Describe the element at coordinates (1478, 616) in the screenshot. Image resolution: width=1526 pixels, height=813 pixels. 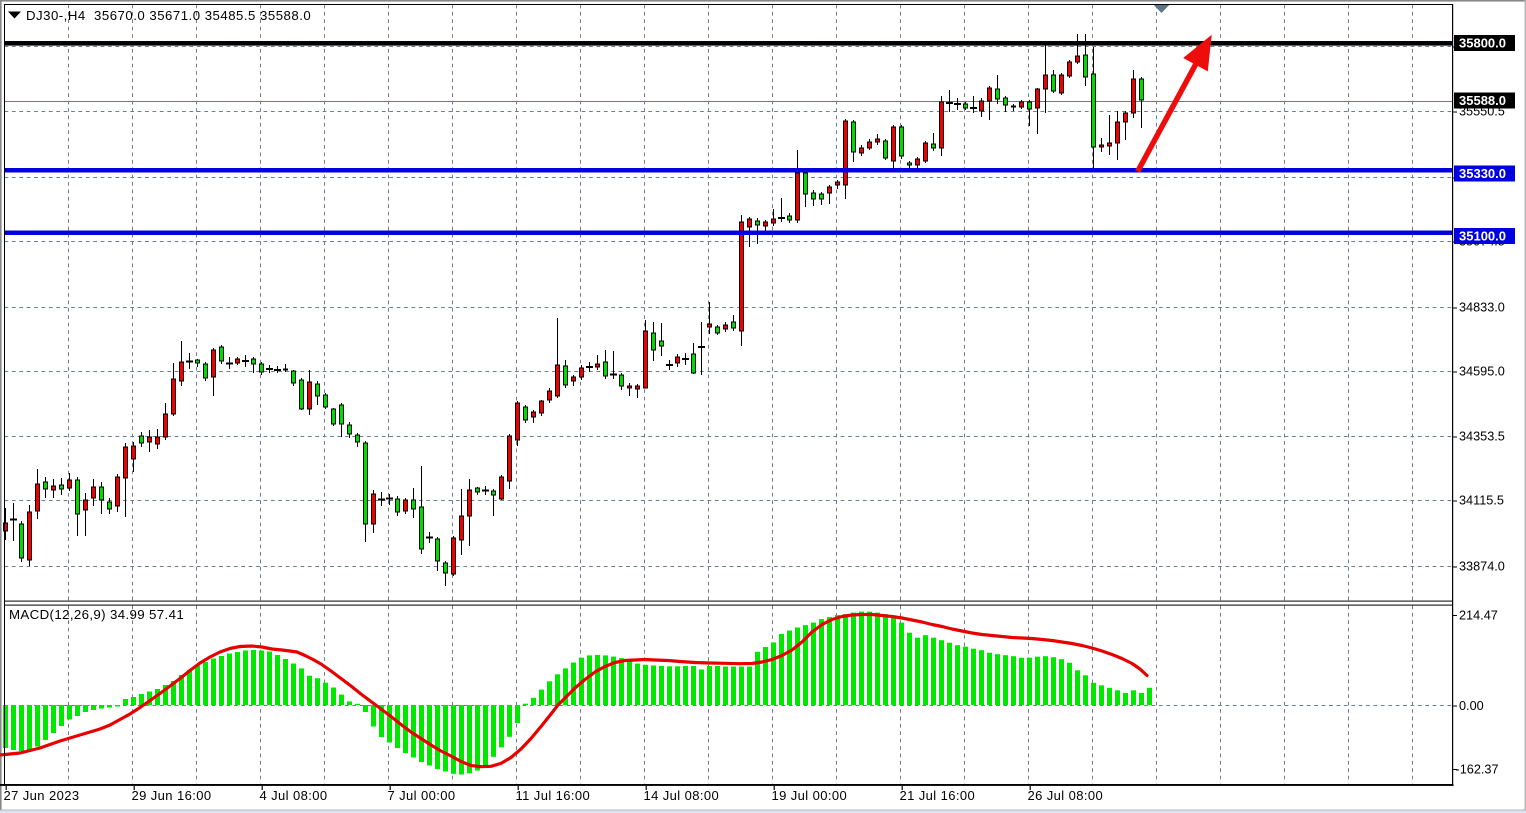
I see `svg-text: 214.47` at that location.